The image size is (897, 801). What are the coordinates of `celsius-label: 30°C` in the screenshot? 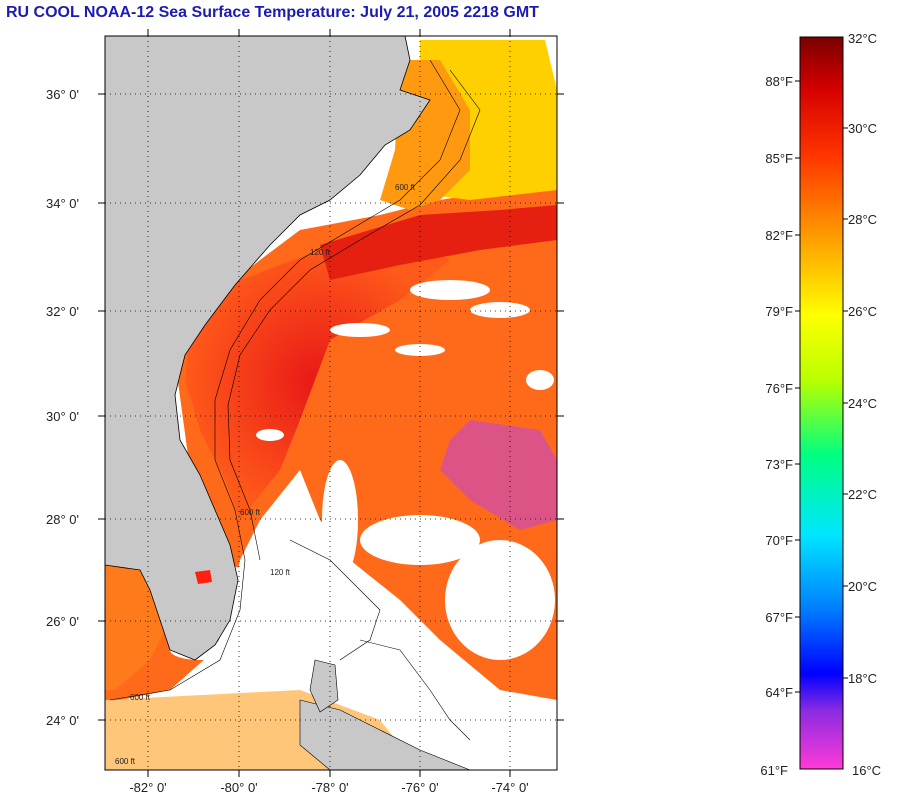 It's located at (862, 128).